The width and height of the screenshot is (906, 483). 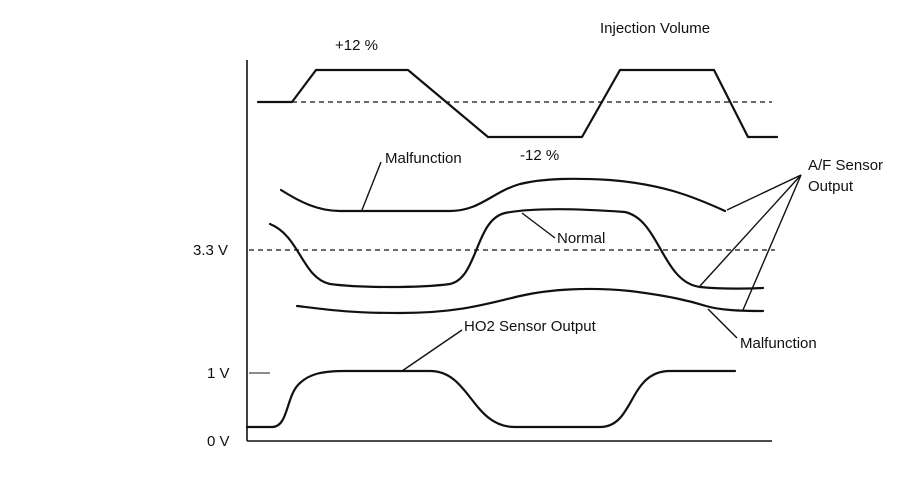 I want to click on label-malfunction-top: Malfunction, so click(x=423, y=158).